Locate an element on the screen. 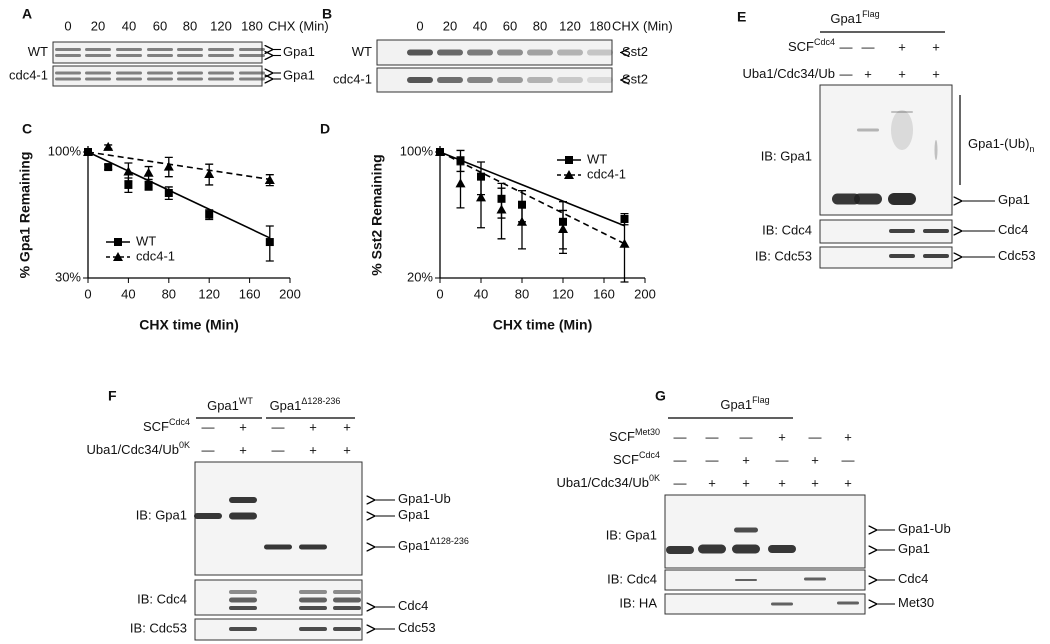  band-label: Gpa1Δ128-236 is located at coordinates (433, 544).